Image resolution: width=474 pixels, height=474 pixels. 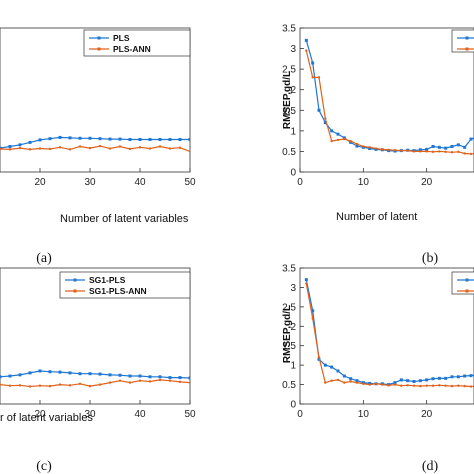 What do you see at coordinates (376, 217) in the screenshot?
I see `x-axis-label: Number of latent` at bounding box center [376, 217].